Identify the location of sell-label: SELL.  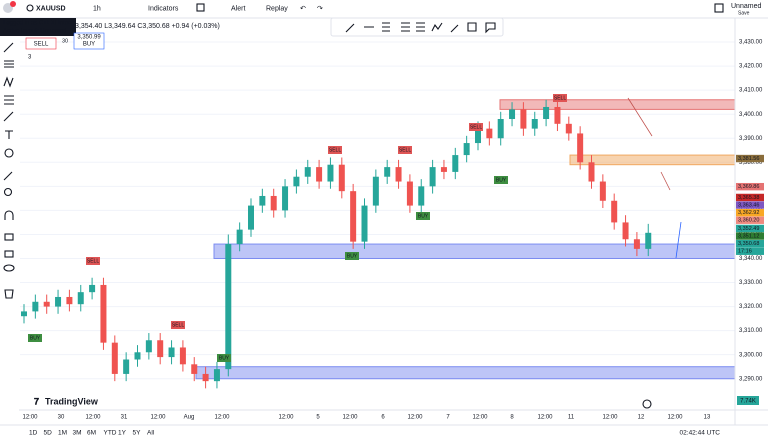
(41, 45).